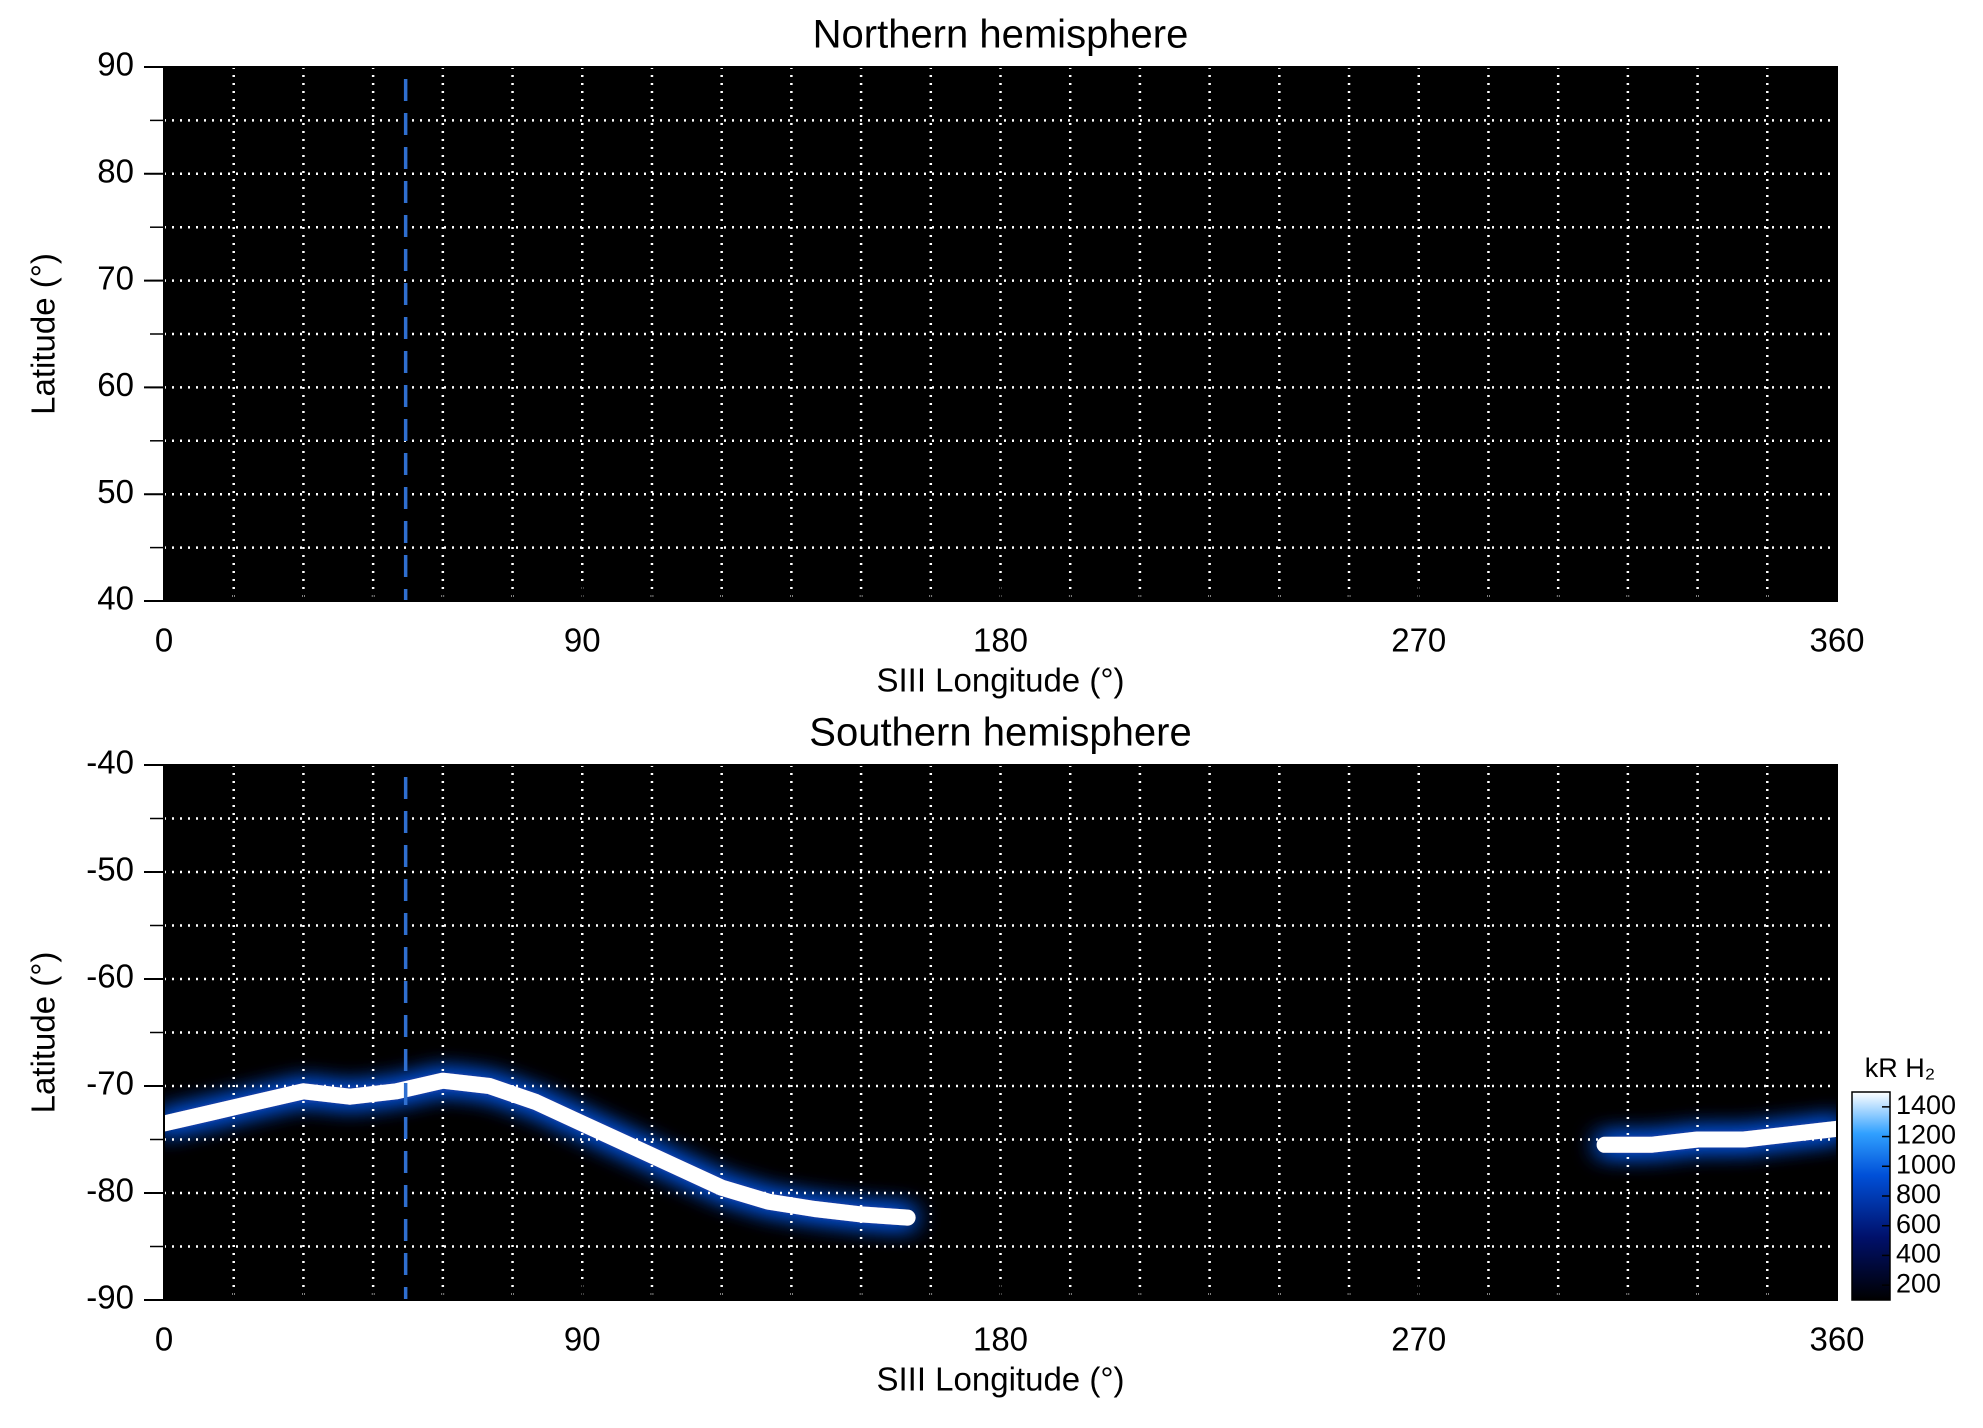 The height and width of the screenshot is (1428, 1983). Describe the element at coordinates (110, 1297) in the screenshot. I see `y-tick-label: -90` at that location.